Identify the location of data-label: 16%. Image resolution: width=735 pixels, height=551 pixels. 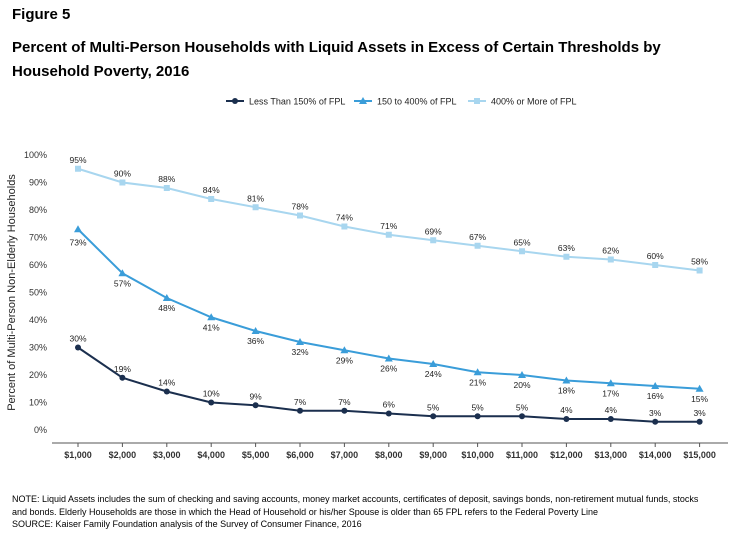
(655, 396).